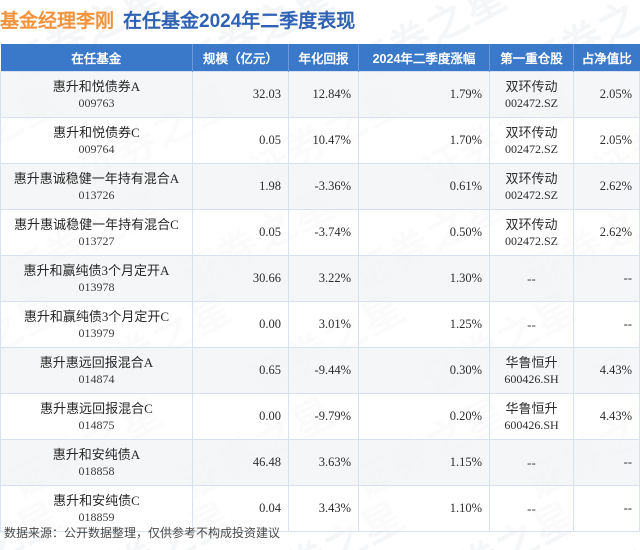 This screenshot has height=550, width=640. I want to click on table-header-row: 在任基金 规模（亿元） 年化回报 2024年二季度涨幅 第一重仓股 占净值比, so click(320, 58).